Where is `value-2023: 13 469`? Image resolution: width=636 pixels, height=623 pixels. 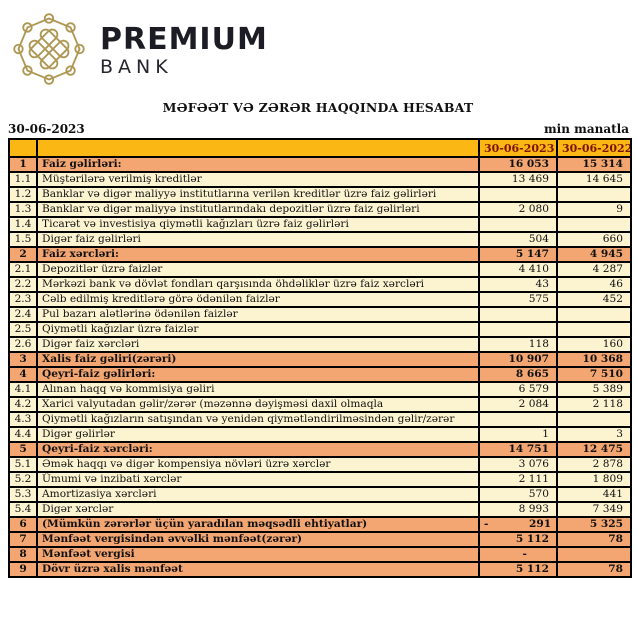
value-2023: 13 469 is located at coordinates (518, 179).